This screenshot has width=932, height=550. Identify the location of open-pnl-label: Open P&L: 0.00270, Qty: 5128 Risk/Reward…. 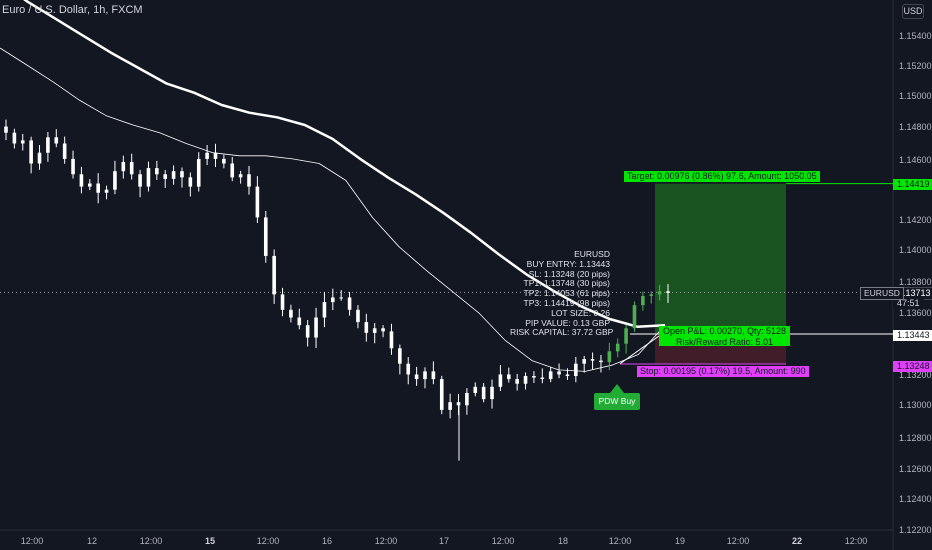
(724, 336).